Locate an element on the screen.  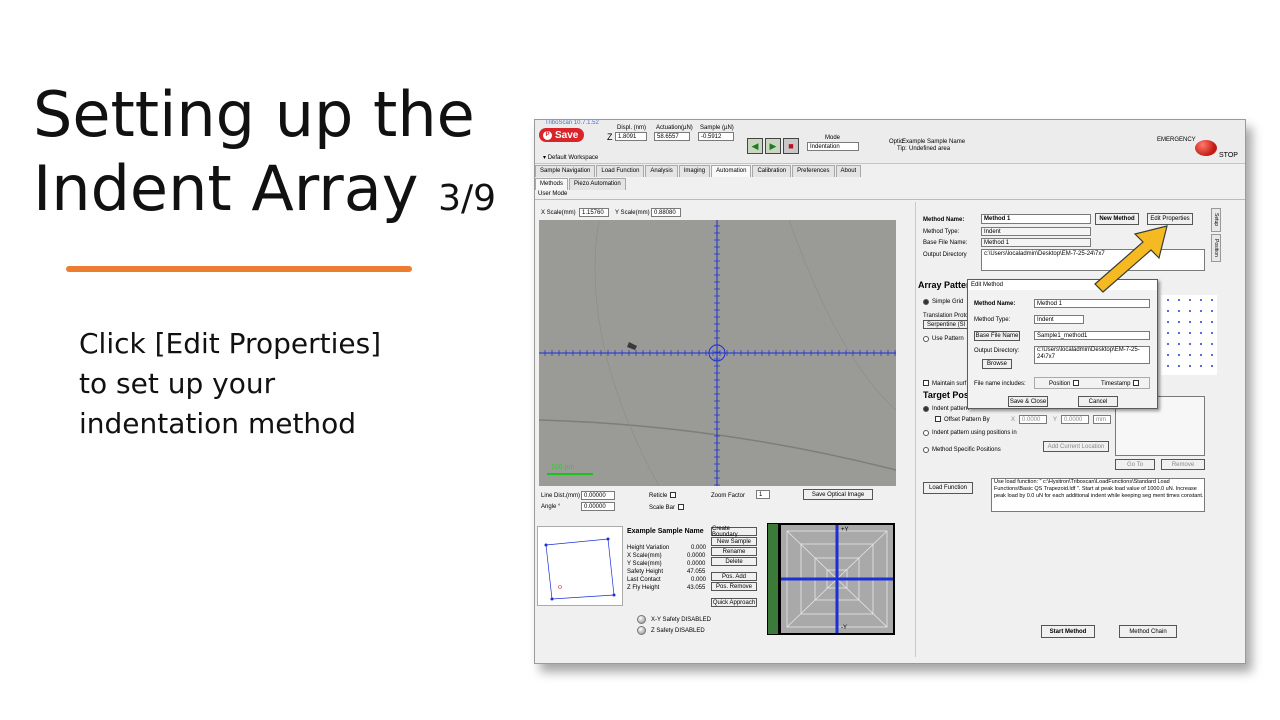
dialog-name-input: Method 1 is located at coordinates (1092, 303).